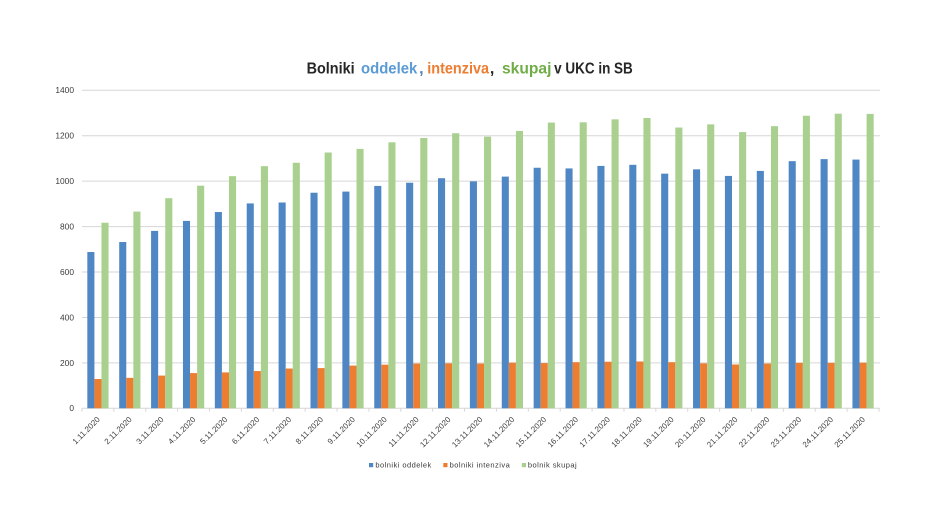  What do you see at coordinates (67, 363) in the screenshot?
I see `svg-text: 200` at bounding box center [67, 363].